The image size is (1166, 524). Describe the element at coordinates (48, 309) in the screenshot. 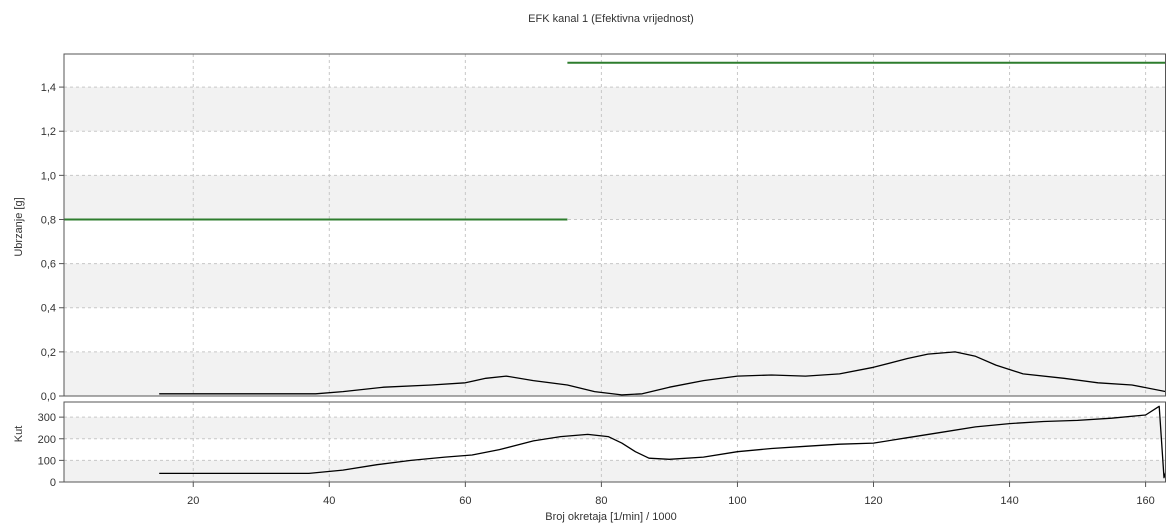

I see `acceleration-tick-label: 0,4` at that location.